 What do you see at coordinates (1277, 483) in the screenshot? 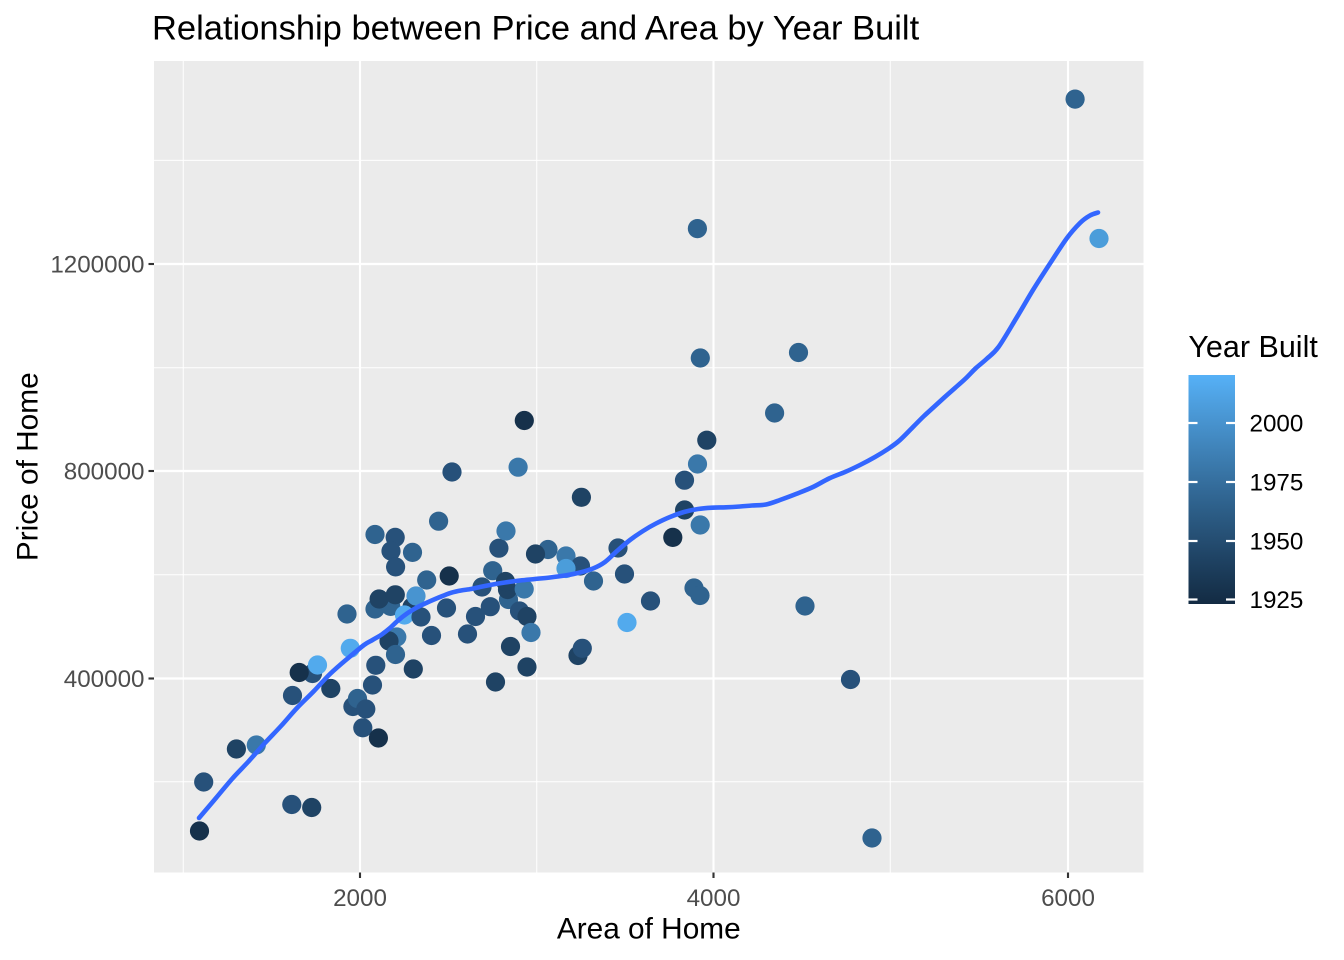
I see `svg-text: 1975` at bounding box center [1277, 483].